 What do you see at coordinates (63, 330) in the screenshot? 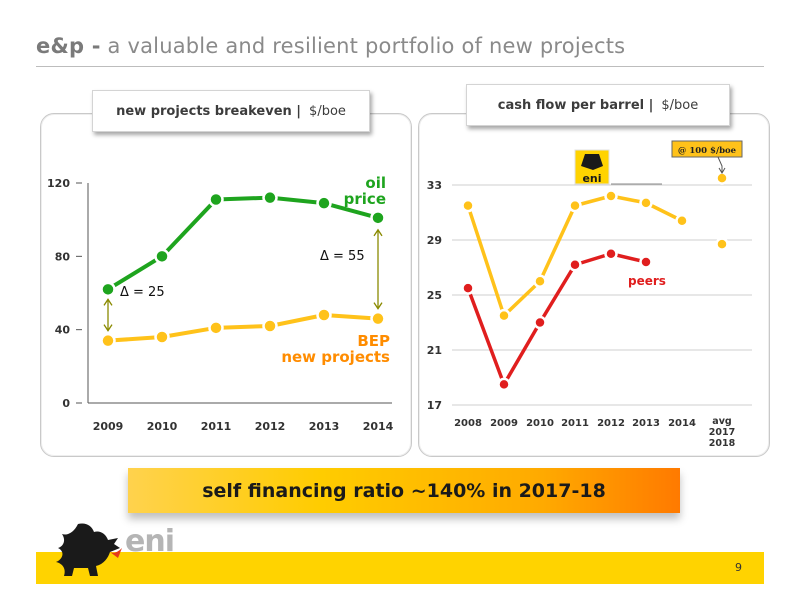
I see `left-y-tick-label: 40` at bounding box center [63, 330].